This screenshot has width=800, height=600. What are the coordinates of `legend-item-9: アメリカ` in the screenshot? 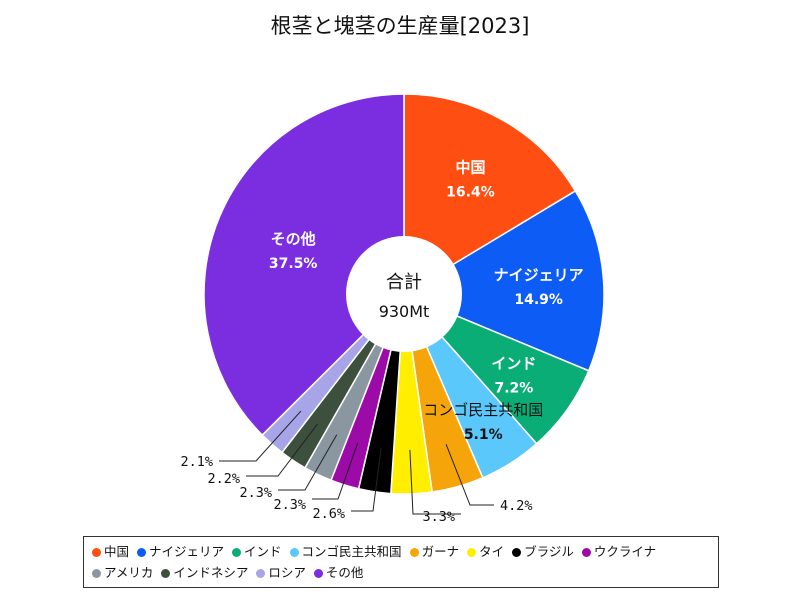 It's located at (122, 572).